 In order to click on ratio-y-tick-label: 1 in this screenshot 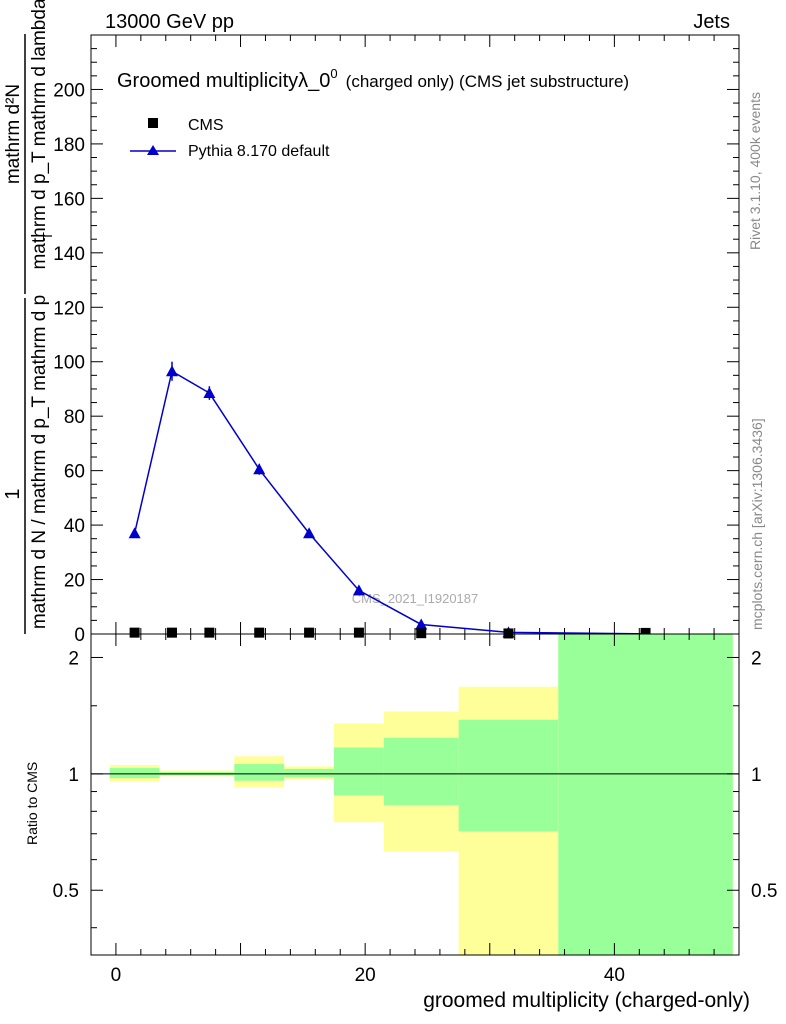, I will do `click(73, 775)`.